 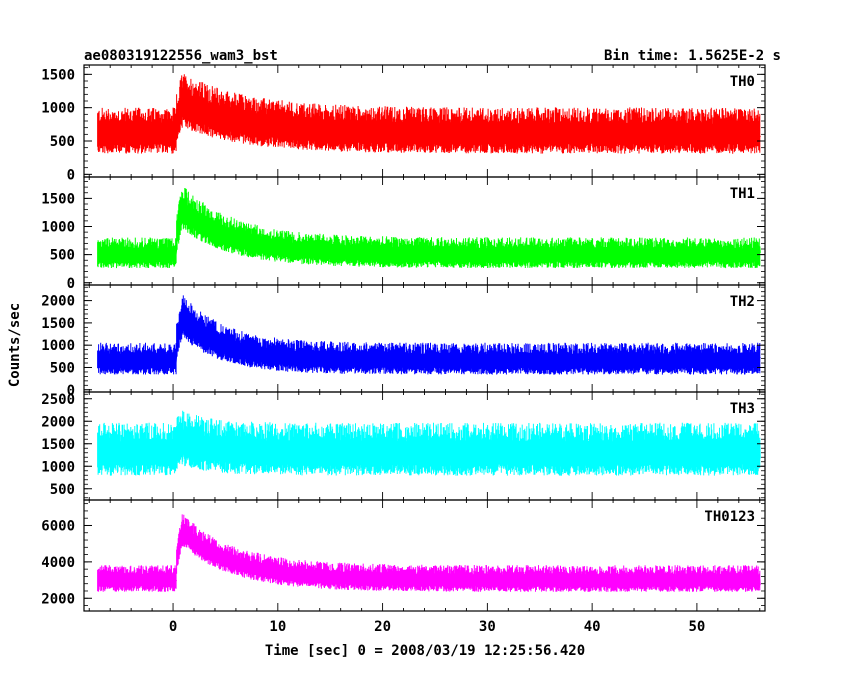 What do you see at coordinates (592, 627) in the screenshot?
I see `x-tick-label: 40` at bounding box center [592, 627].